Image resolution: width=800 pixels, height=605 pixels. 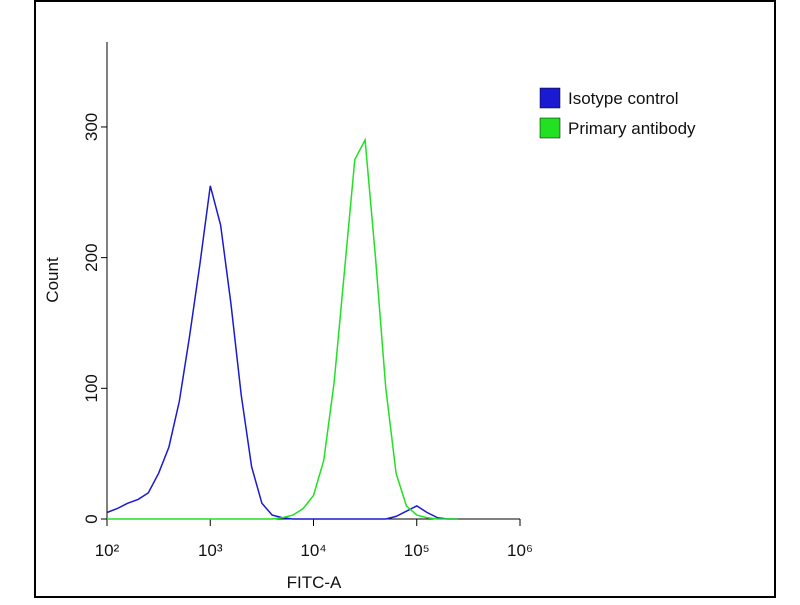 What do you see at coordinates (632, 128) in the screenshot?
I see `legend-label: Primary antibody` at bounding box center [632, 128].